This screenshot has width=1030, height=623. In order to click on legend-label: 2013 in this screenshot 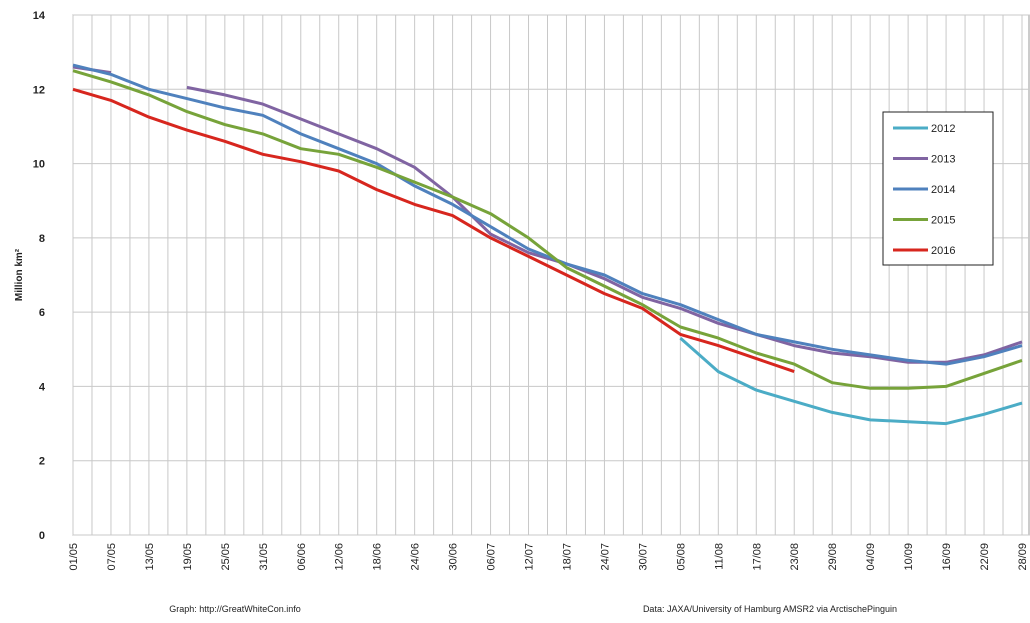, I will do `click(943, 160)`.